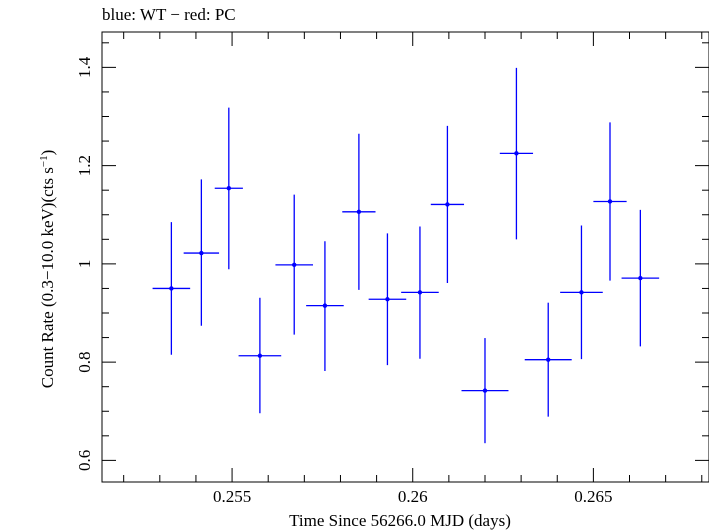 This screenshot has width=709, height=532. What do you see at coordinates (84, 460) in the screenshot?
I see `y-tick-label: 0.6` at bounding box center [84, 460].